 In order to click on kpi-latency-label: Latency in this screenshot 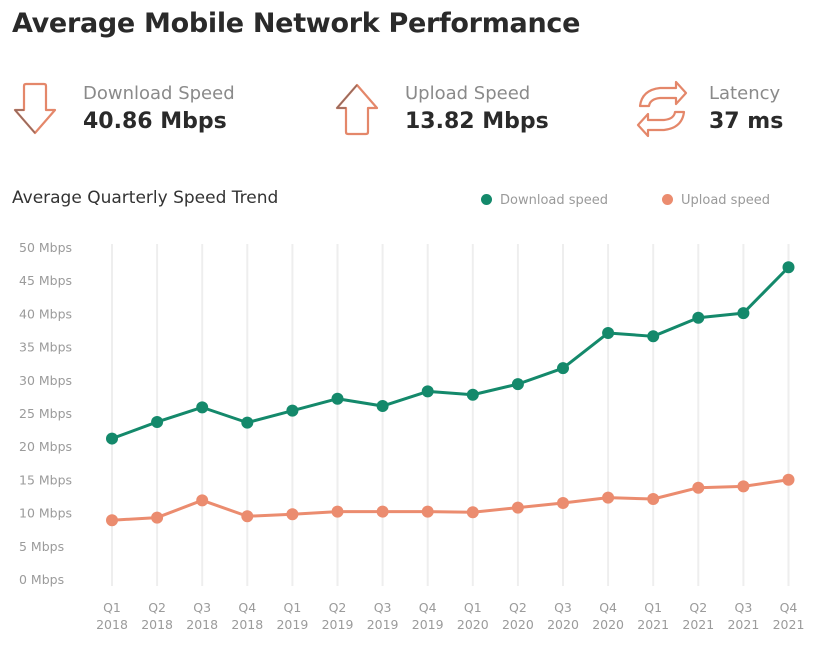, I will do `click(745, 93)`.